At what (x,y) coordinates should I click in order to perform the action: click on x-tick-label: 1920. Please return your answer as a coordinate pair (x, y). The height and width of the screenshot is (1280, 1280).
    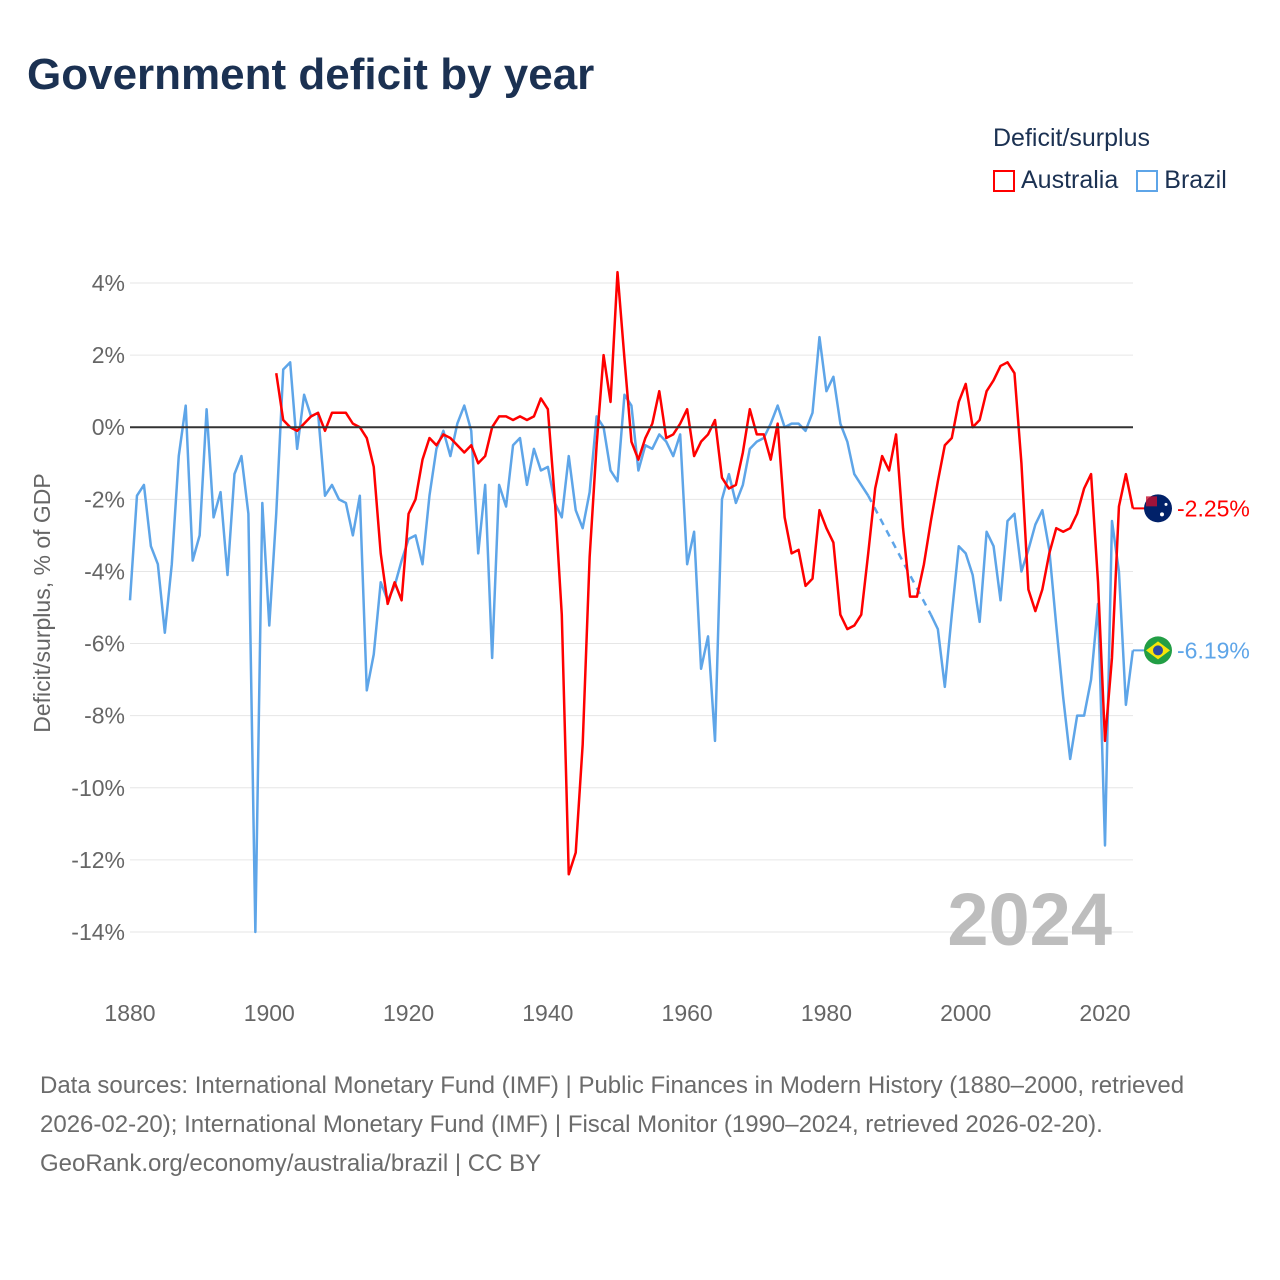
    Looking at the image, I should click on (408, 1013).